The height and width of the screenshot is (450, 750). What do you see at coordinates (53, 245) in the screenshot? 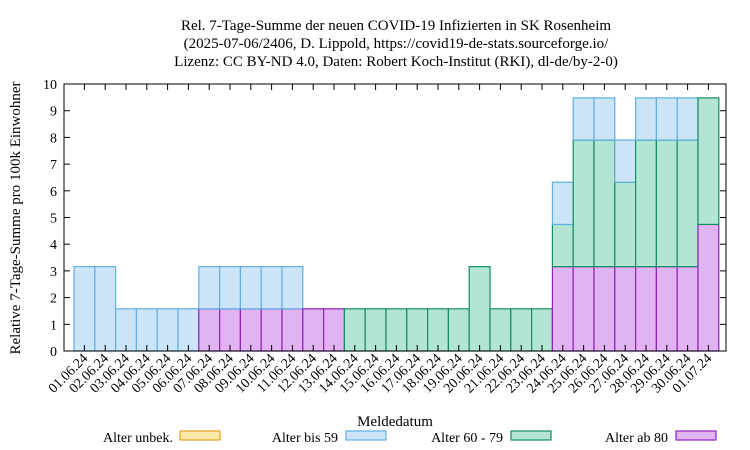
I see `y-tick-label: 4` at bounding box center [53, 245].